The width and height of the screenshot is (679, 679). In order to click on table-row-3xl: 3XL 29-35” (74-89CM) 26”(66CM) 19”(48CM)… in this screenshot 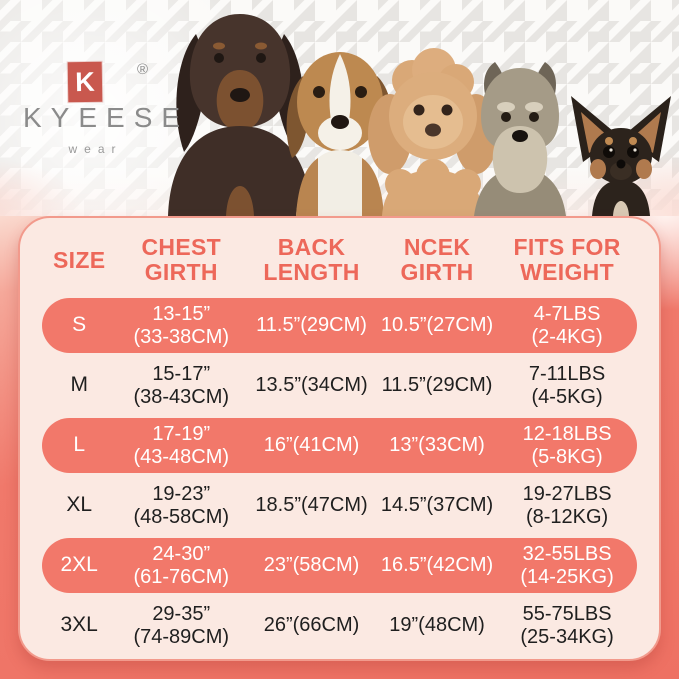, I will do `click(339, 625)`.